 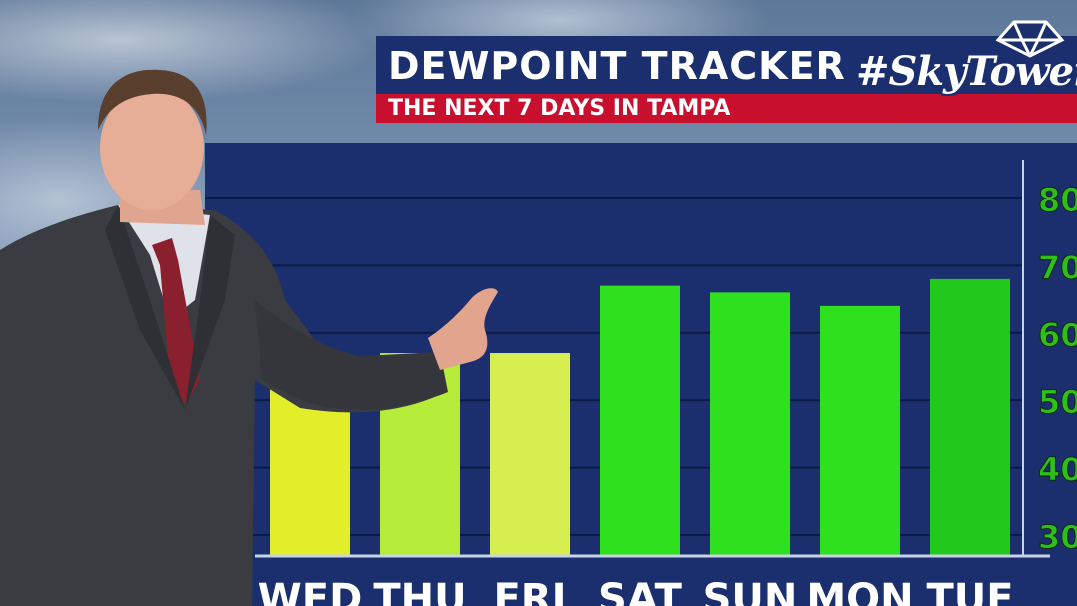 What do you see at coordinates (750, 423) in the screenshot?
I see `bar-sun` at bounding box center [750, 423].